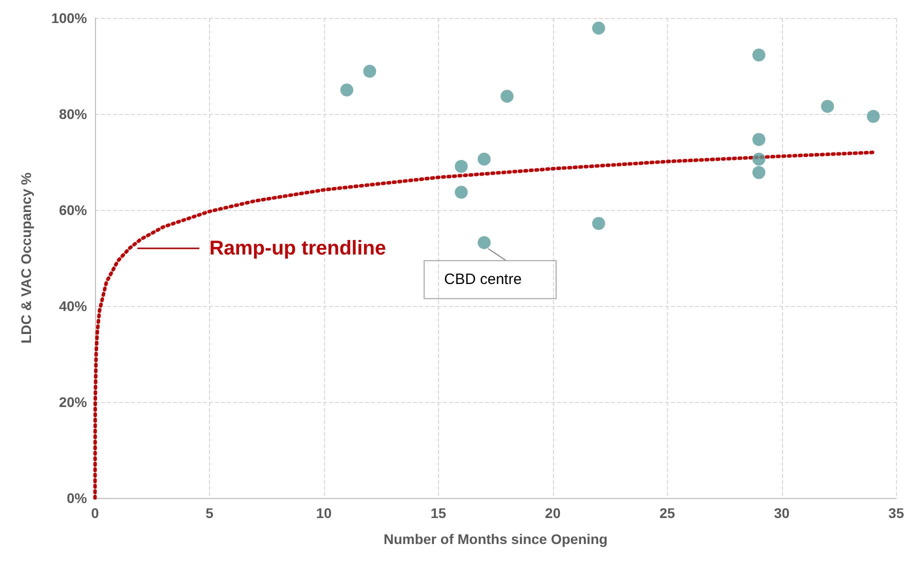 This screenshot has width=907, height=562. Describe the element at coordinates (483, 279) in the screenshot. I see `annotation: CBD centre` at that location.